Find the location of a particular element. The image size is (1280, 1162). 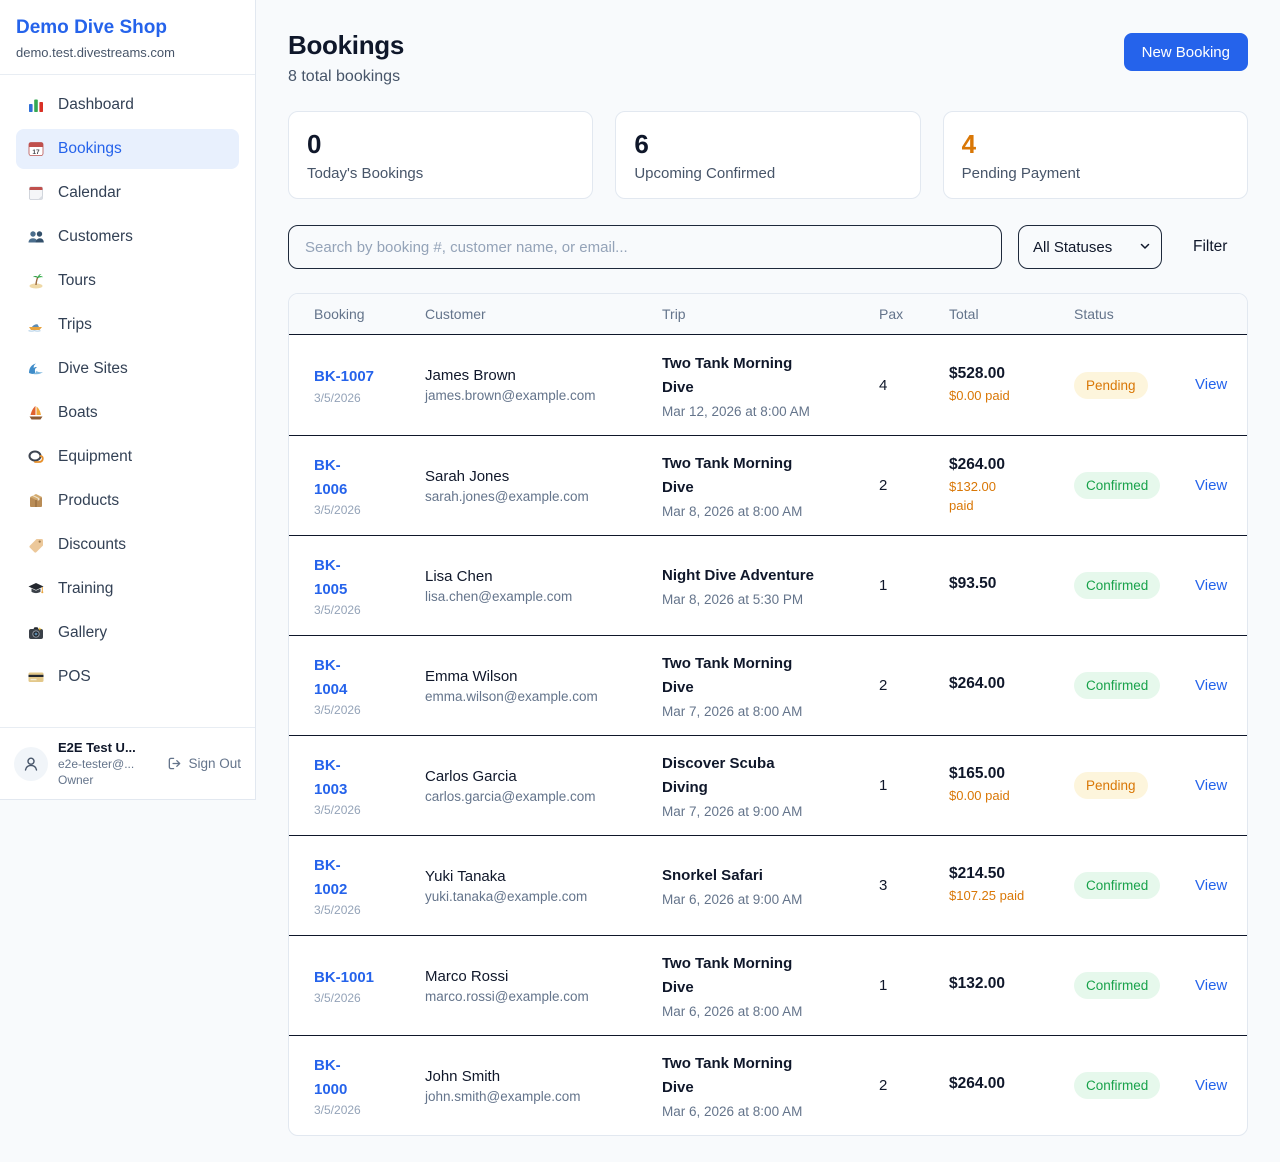

customer-name: James Brown is located at coordinates (470, 375).